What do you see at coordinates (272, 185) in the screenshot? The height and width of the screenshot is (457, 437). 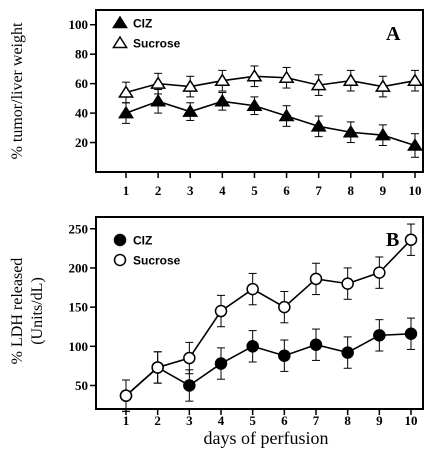 I see `panel-a-x-ticks: 1 2 3 4 5 6 7 8 9 10` at bounding box center [272, 185].